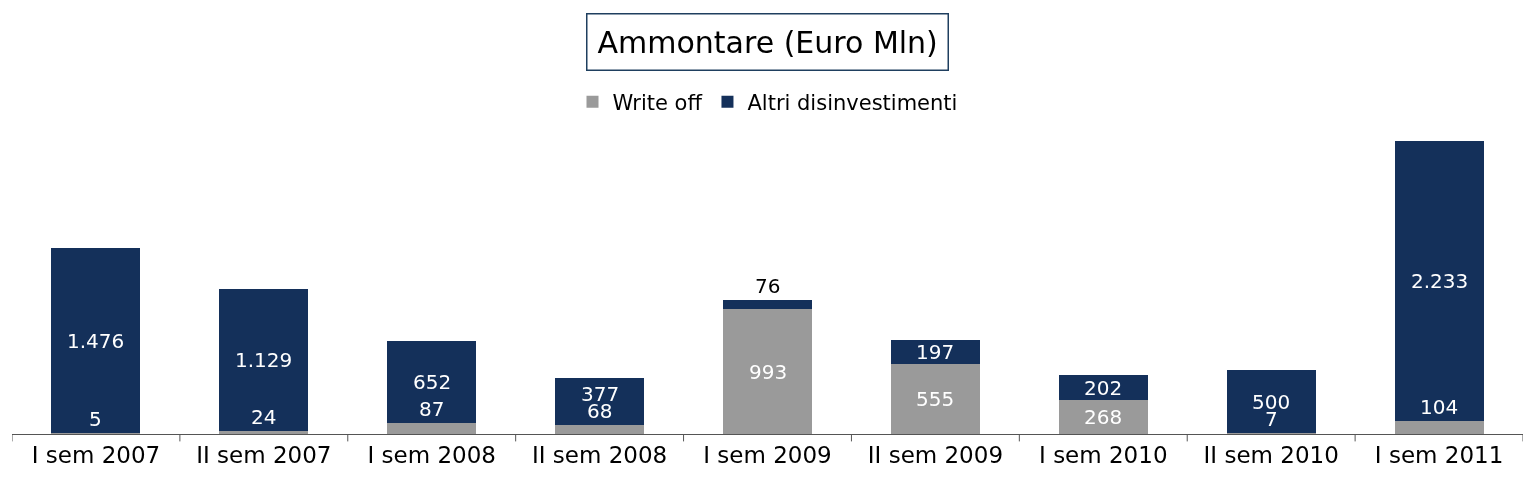 This screenshot has height=482, width=1527. Describe the element at coordinates (1271, 454) in the screenshot. I see `x-tick-label: II sem 2010` at that location.